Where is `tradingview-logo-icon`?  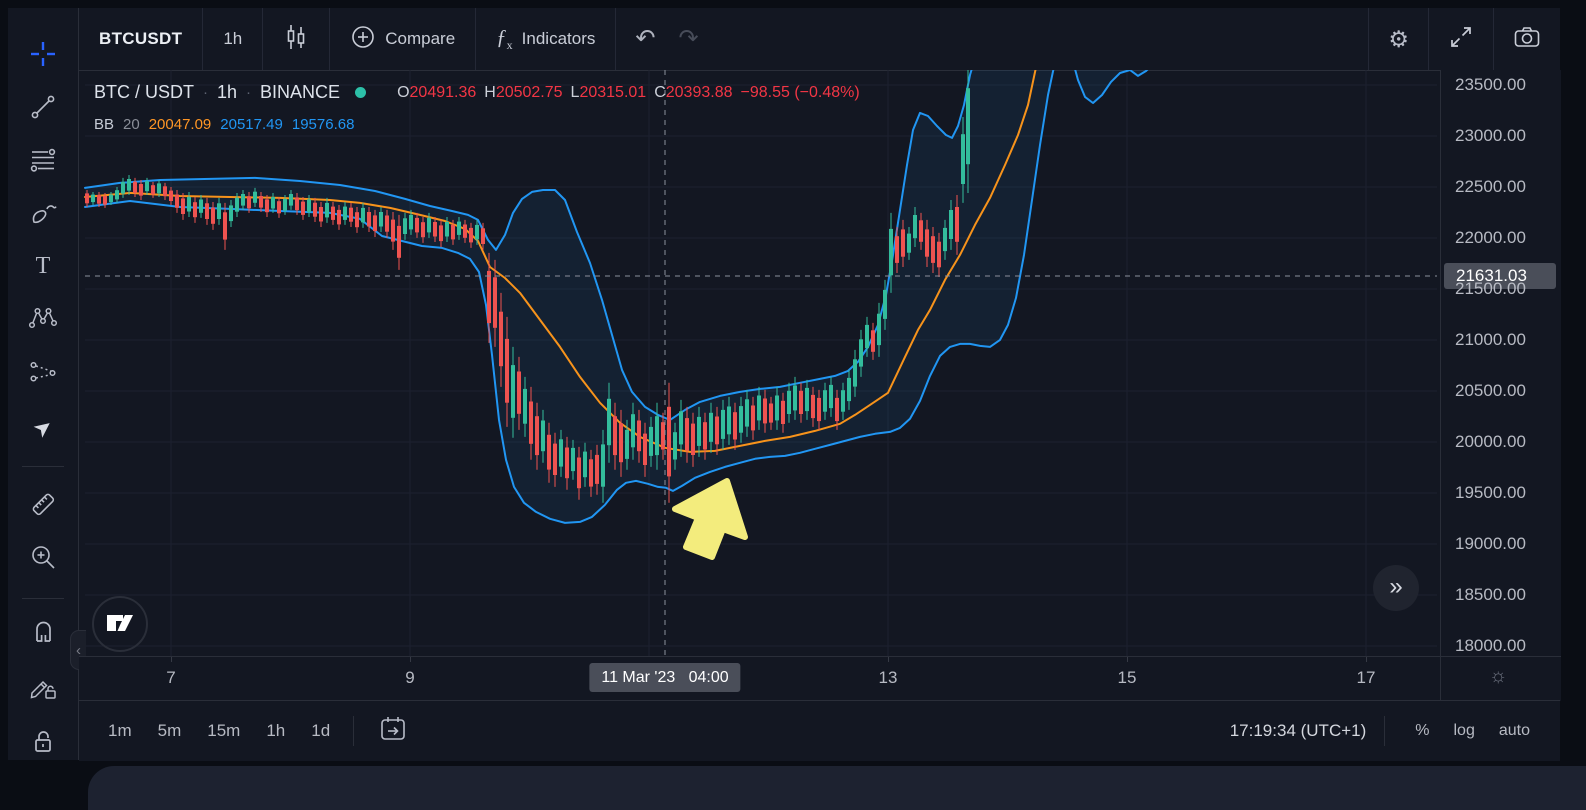
tradingview-logo-icon is located at coordinates (120, 624).